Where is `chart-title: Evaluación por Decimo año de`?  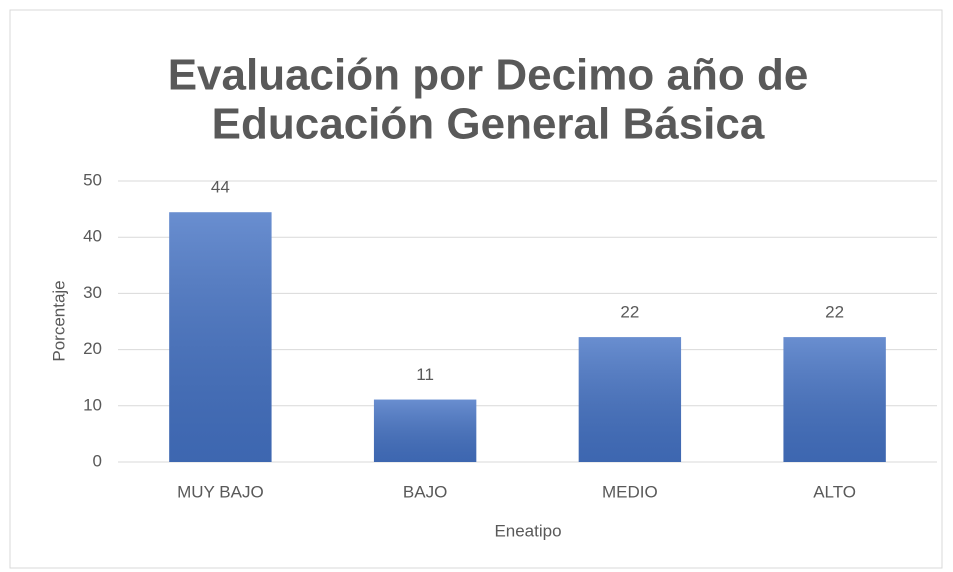
chart-title: Evaluación por Decimo año de is located at coordinates (488, 75).